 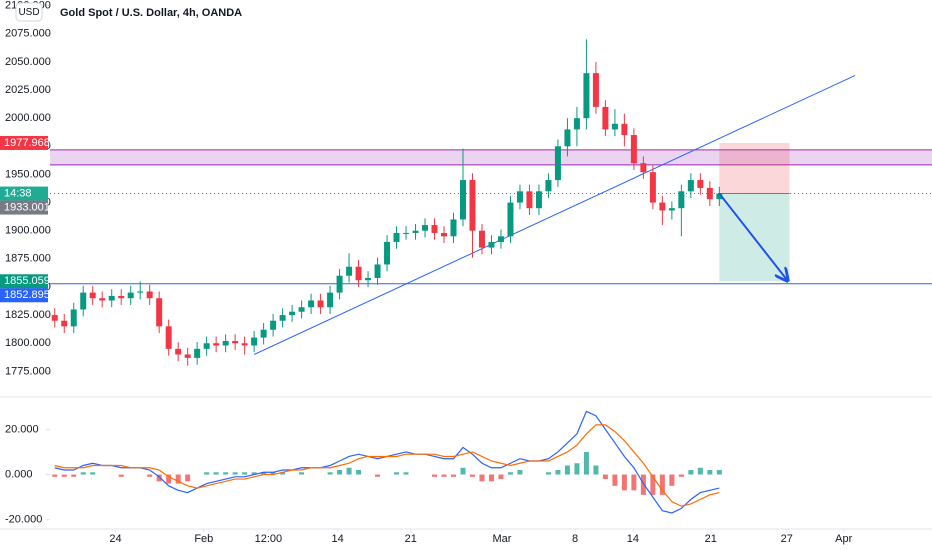 What do you see at coordinates (28, 231) in the screenshot?
I see `y-tick-label: 1900.000` at bounding box center [28, 231].